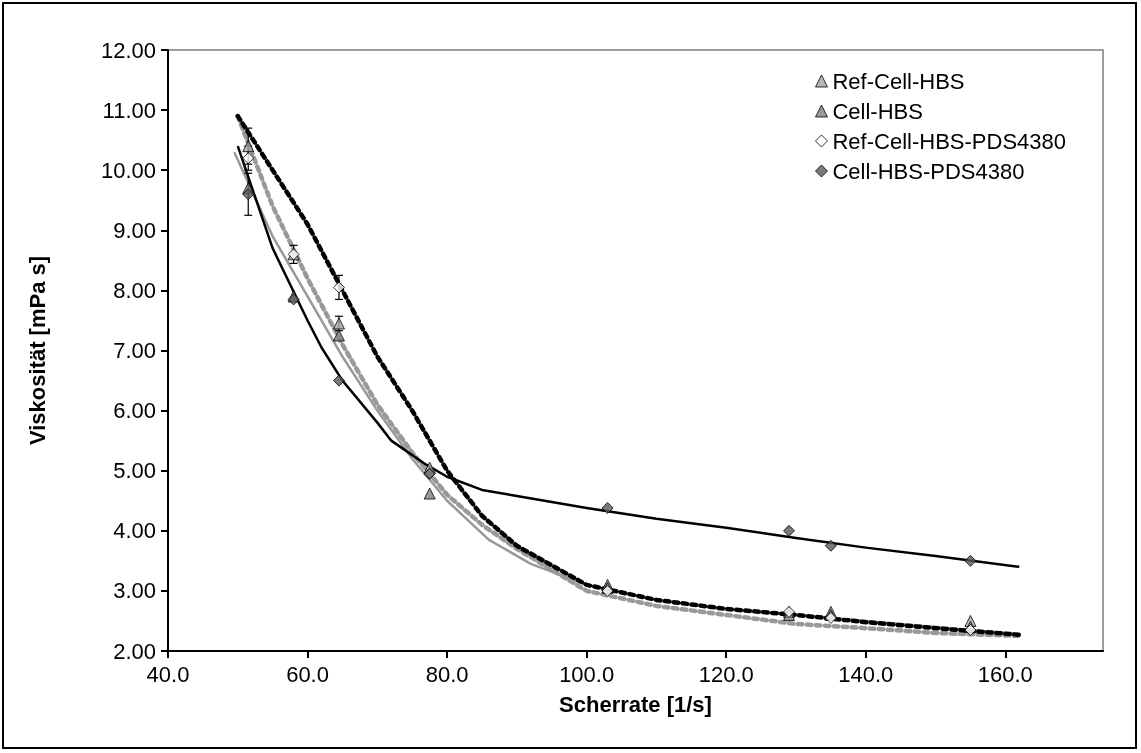  What do you see at coordinates (898, 81) in the screenshot?
I see `legend-label: Ref-Cell-HBS` at bounding box center [898, 81].